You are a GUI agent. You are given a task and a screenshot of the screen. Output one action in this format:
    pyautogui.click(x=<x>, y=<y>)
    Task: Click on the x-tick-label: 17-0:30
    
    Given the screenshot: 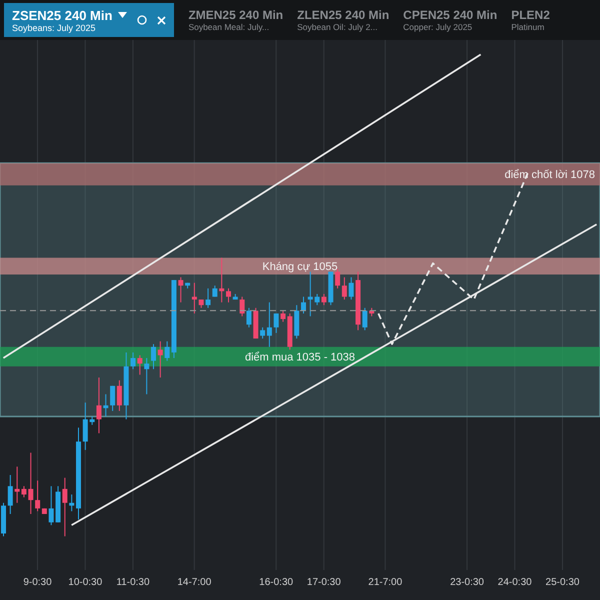 What is the action you would take?
    pyautogui.click(x=324, y=582)
    